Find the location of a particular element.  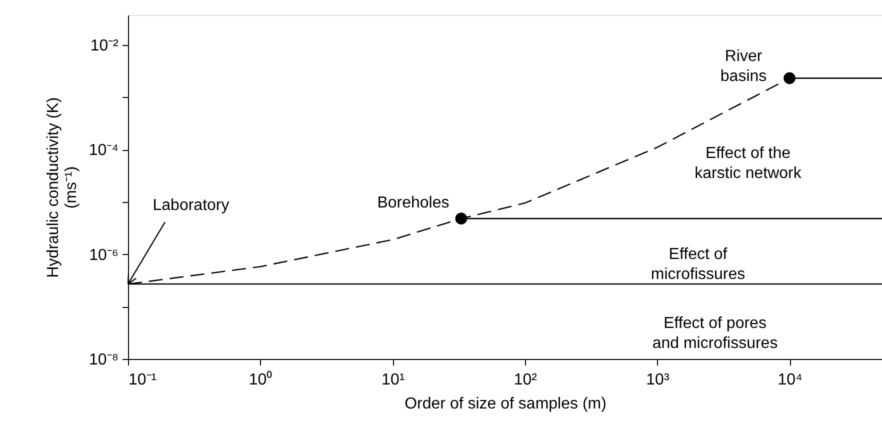

x-tick-label: 10¹ is located at coordinates (393, 380).